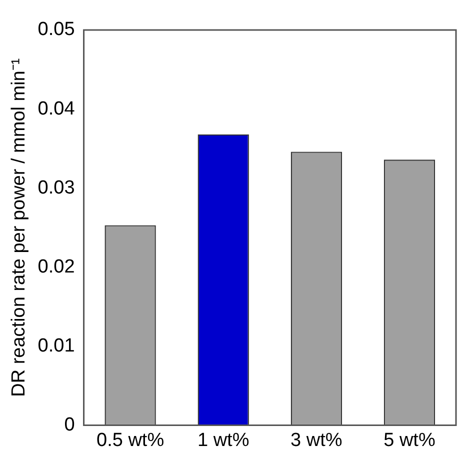  Describe the element at coordinates (69, 425) in the screenshot. I see `y-tick-label: 0` at that location.